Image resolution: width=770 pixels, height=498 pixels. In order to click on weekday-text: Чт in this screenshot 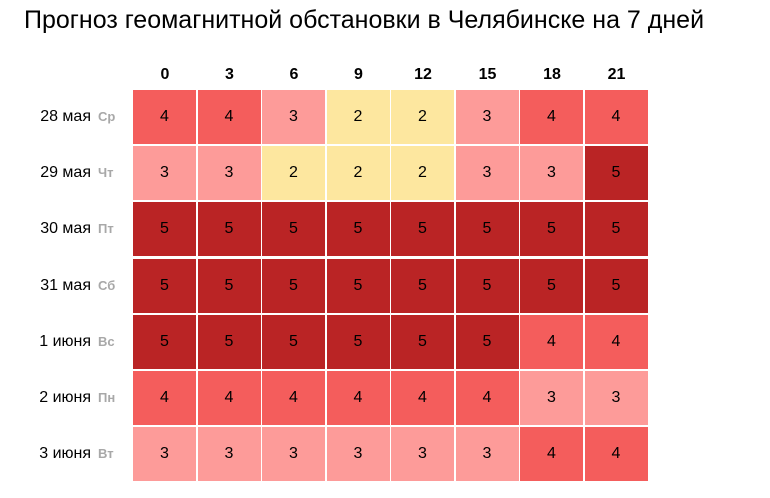, I will do `click(106, 173)`.